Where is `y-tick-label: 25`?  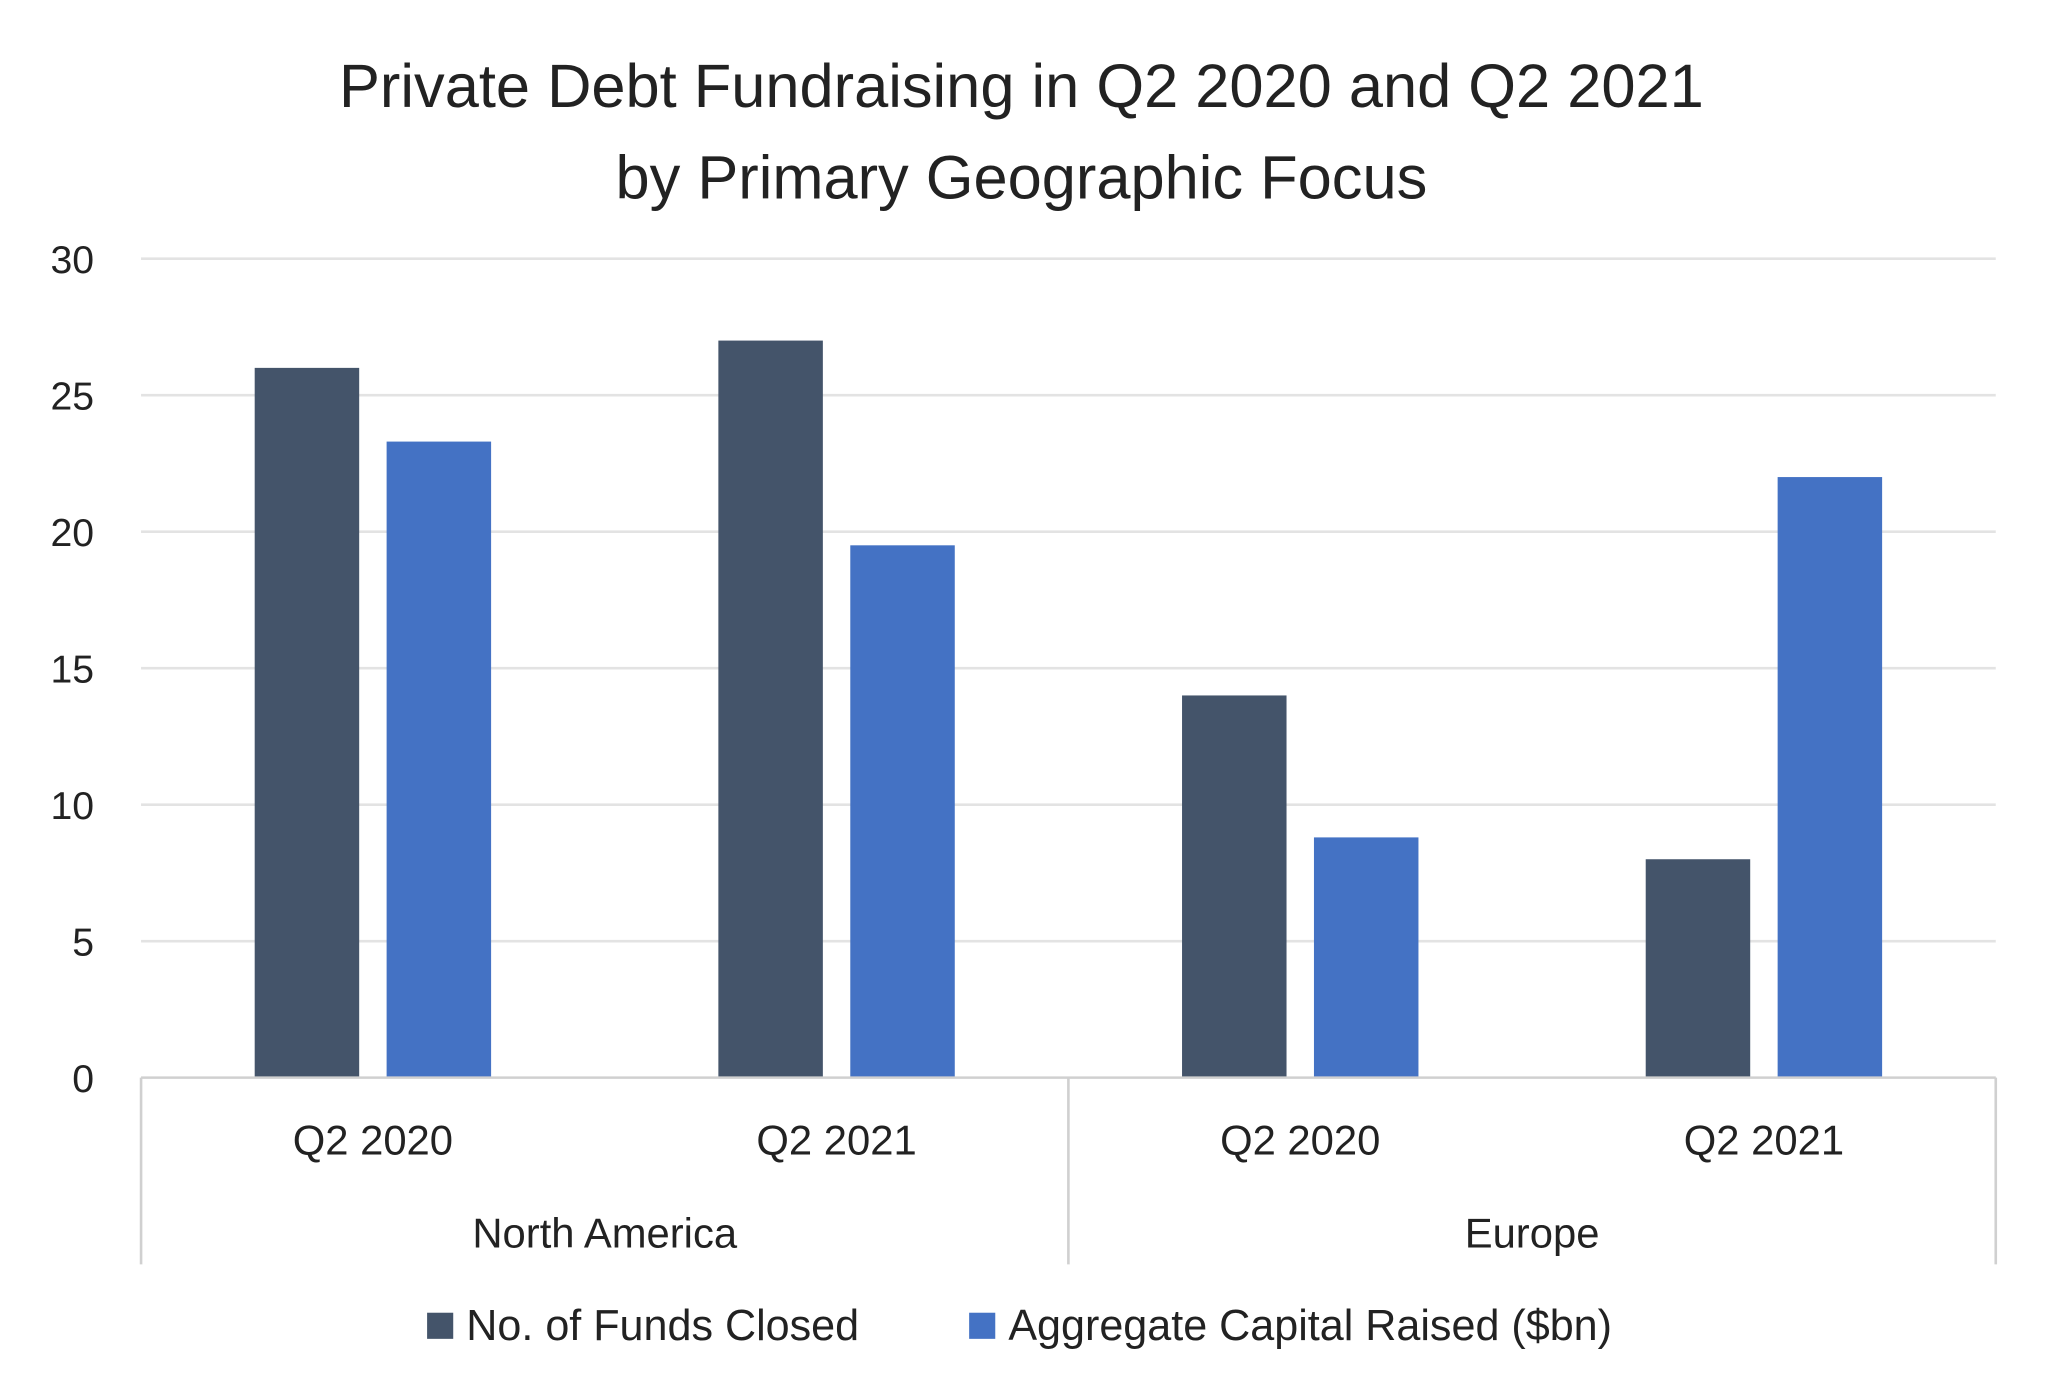 y-tick-label: 25 is located at coordinates (72, 397).